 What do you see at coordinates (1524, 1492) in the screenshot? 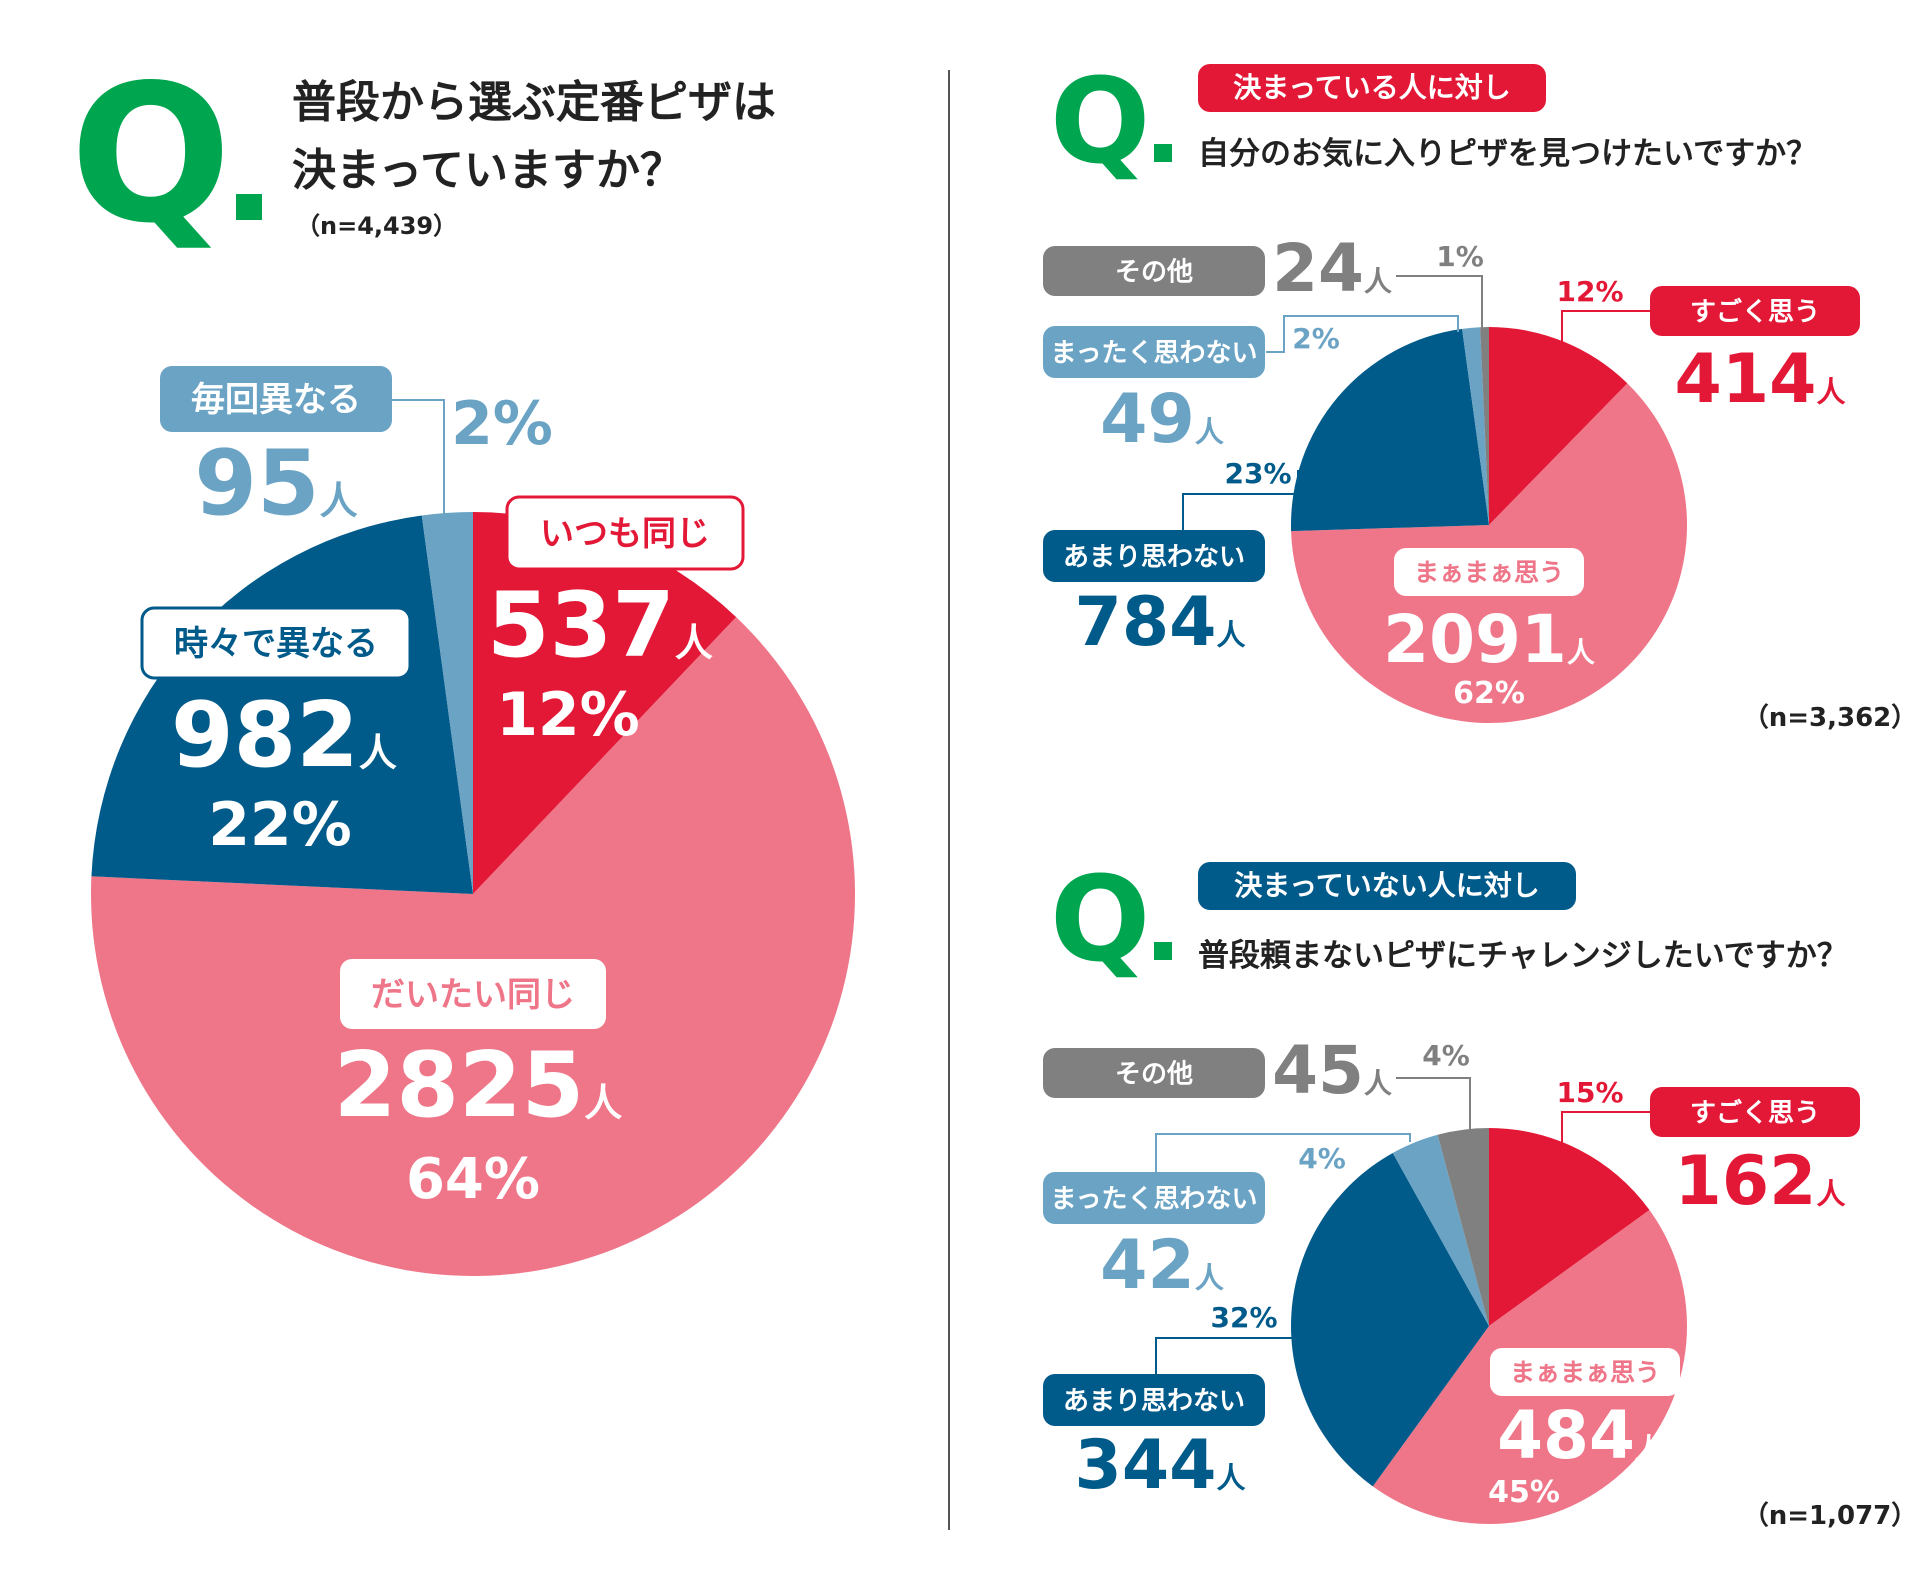
I see `chart3-pct-maamaa: 45%` at bounding box center [1524, 1492].